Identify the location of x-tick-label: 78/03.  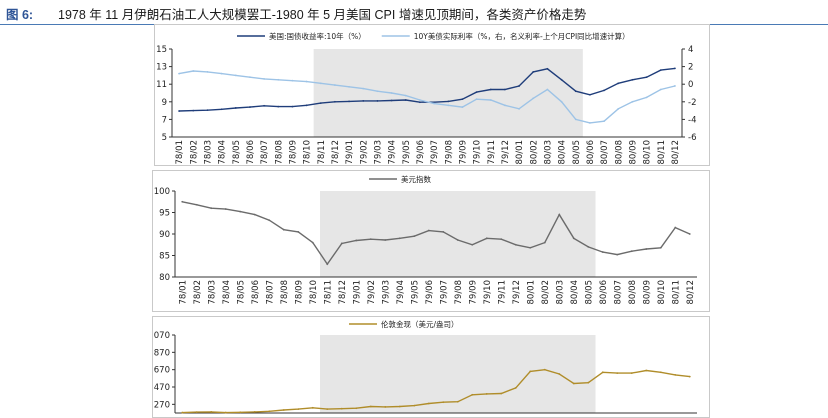
(212, 292).